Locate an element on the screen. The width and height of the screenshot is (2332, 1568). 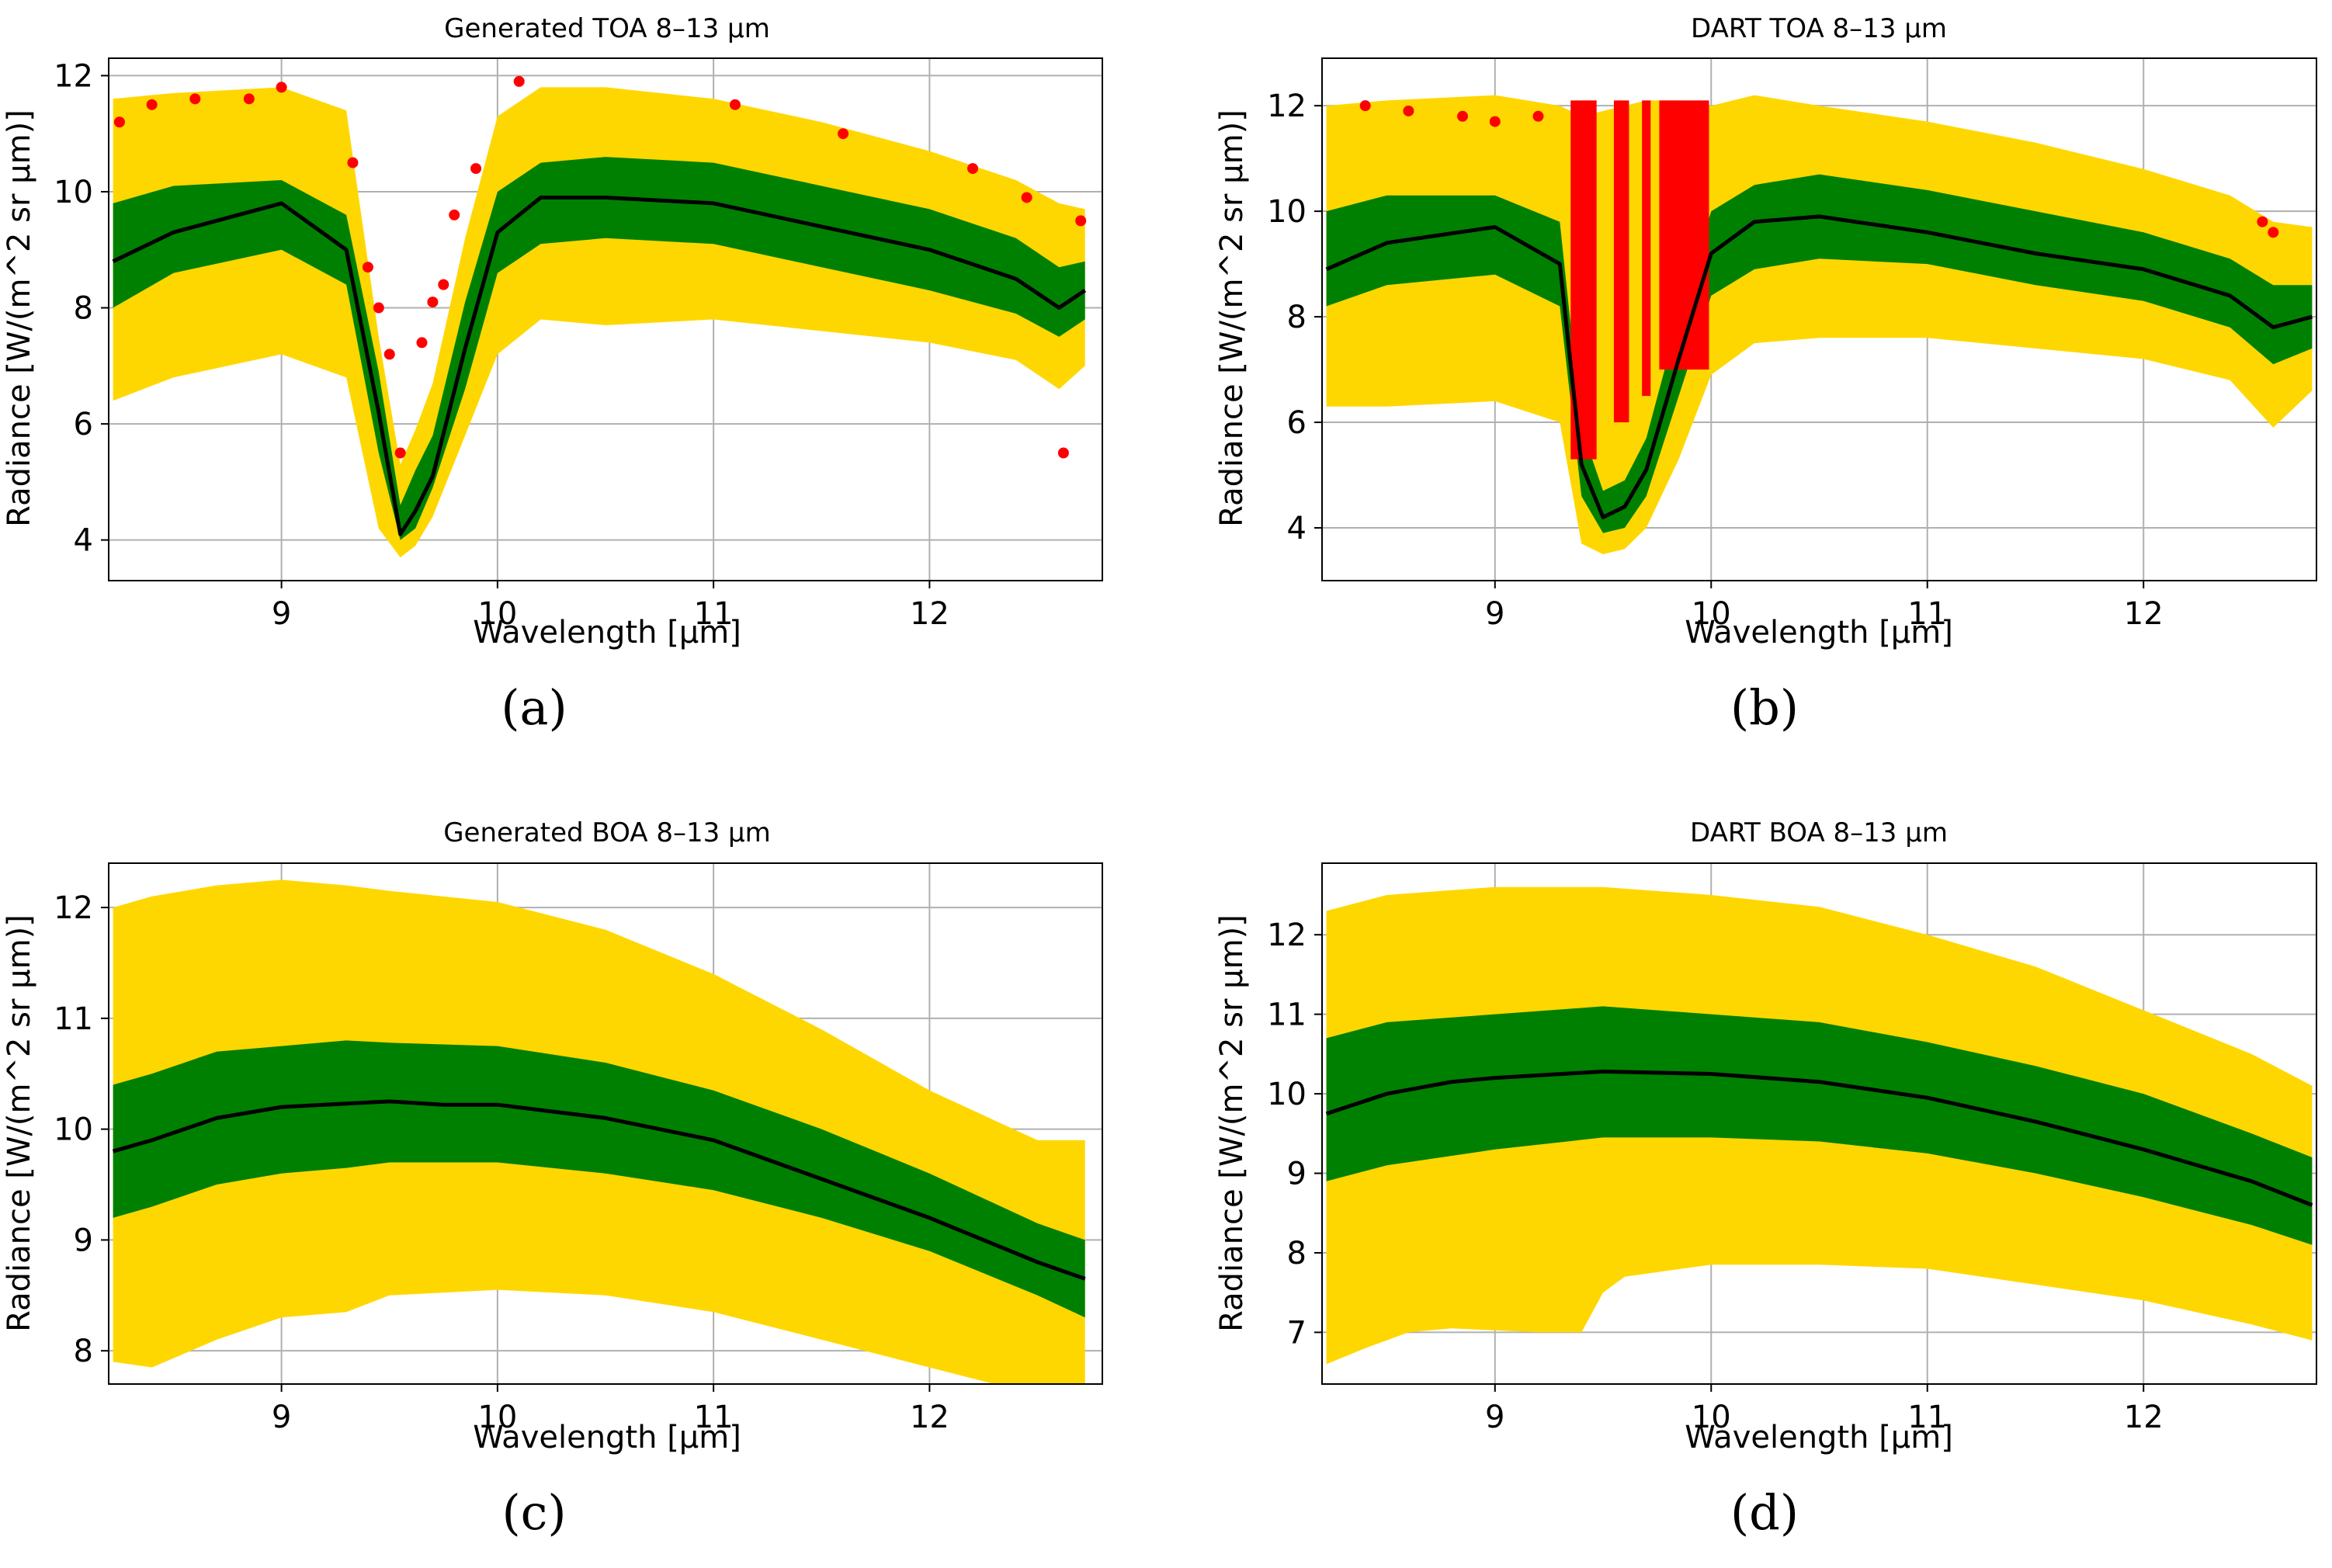
min-max-band is located at coordinates (1819, 325).